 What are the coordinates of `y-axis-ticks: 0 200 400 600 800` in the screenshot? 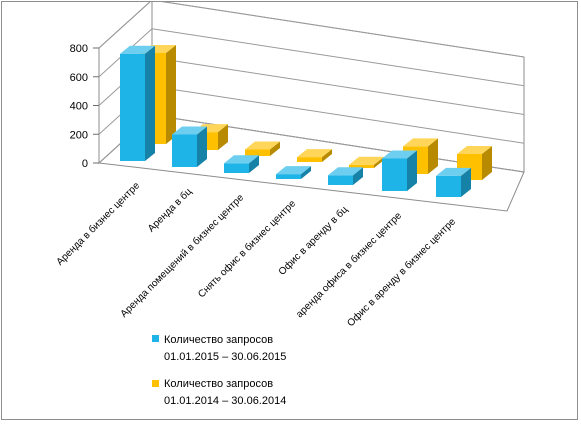 It's located at (79, 106).